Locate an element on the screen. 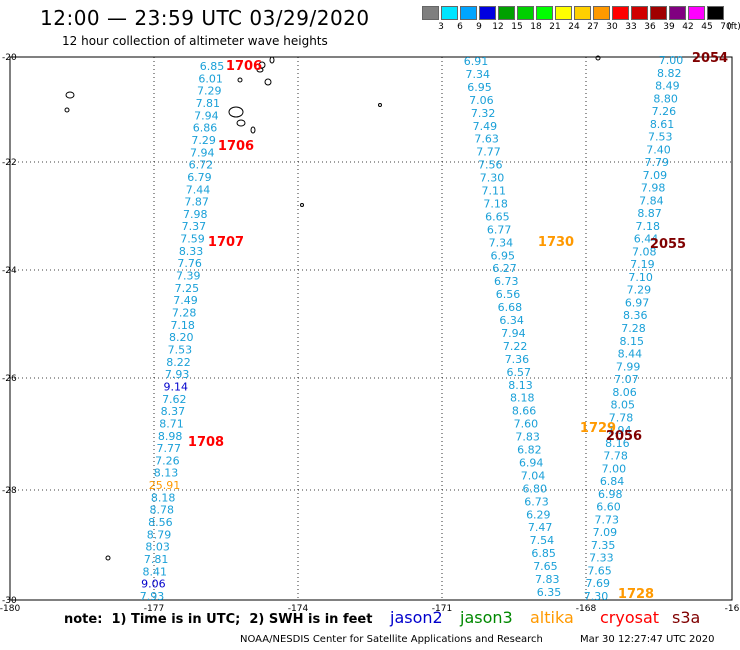 The width and height of the screenshot is (740, 650). wave-height-value: 7.26 is located at coordinates (664, 111).